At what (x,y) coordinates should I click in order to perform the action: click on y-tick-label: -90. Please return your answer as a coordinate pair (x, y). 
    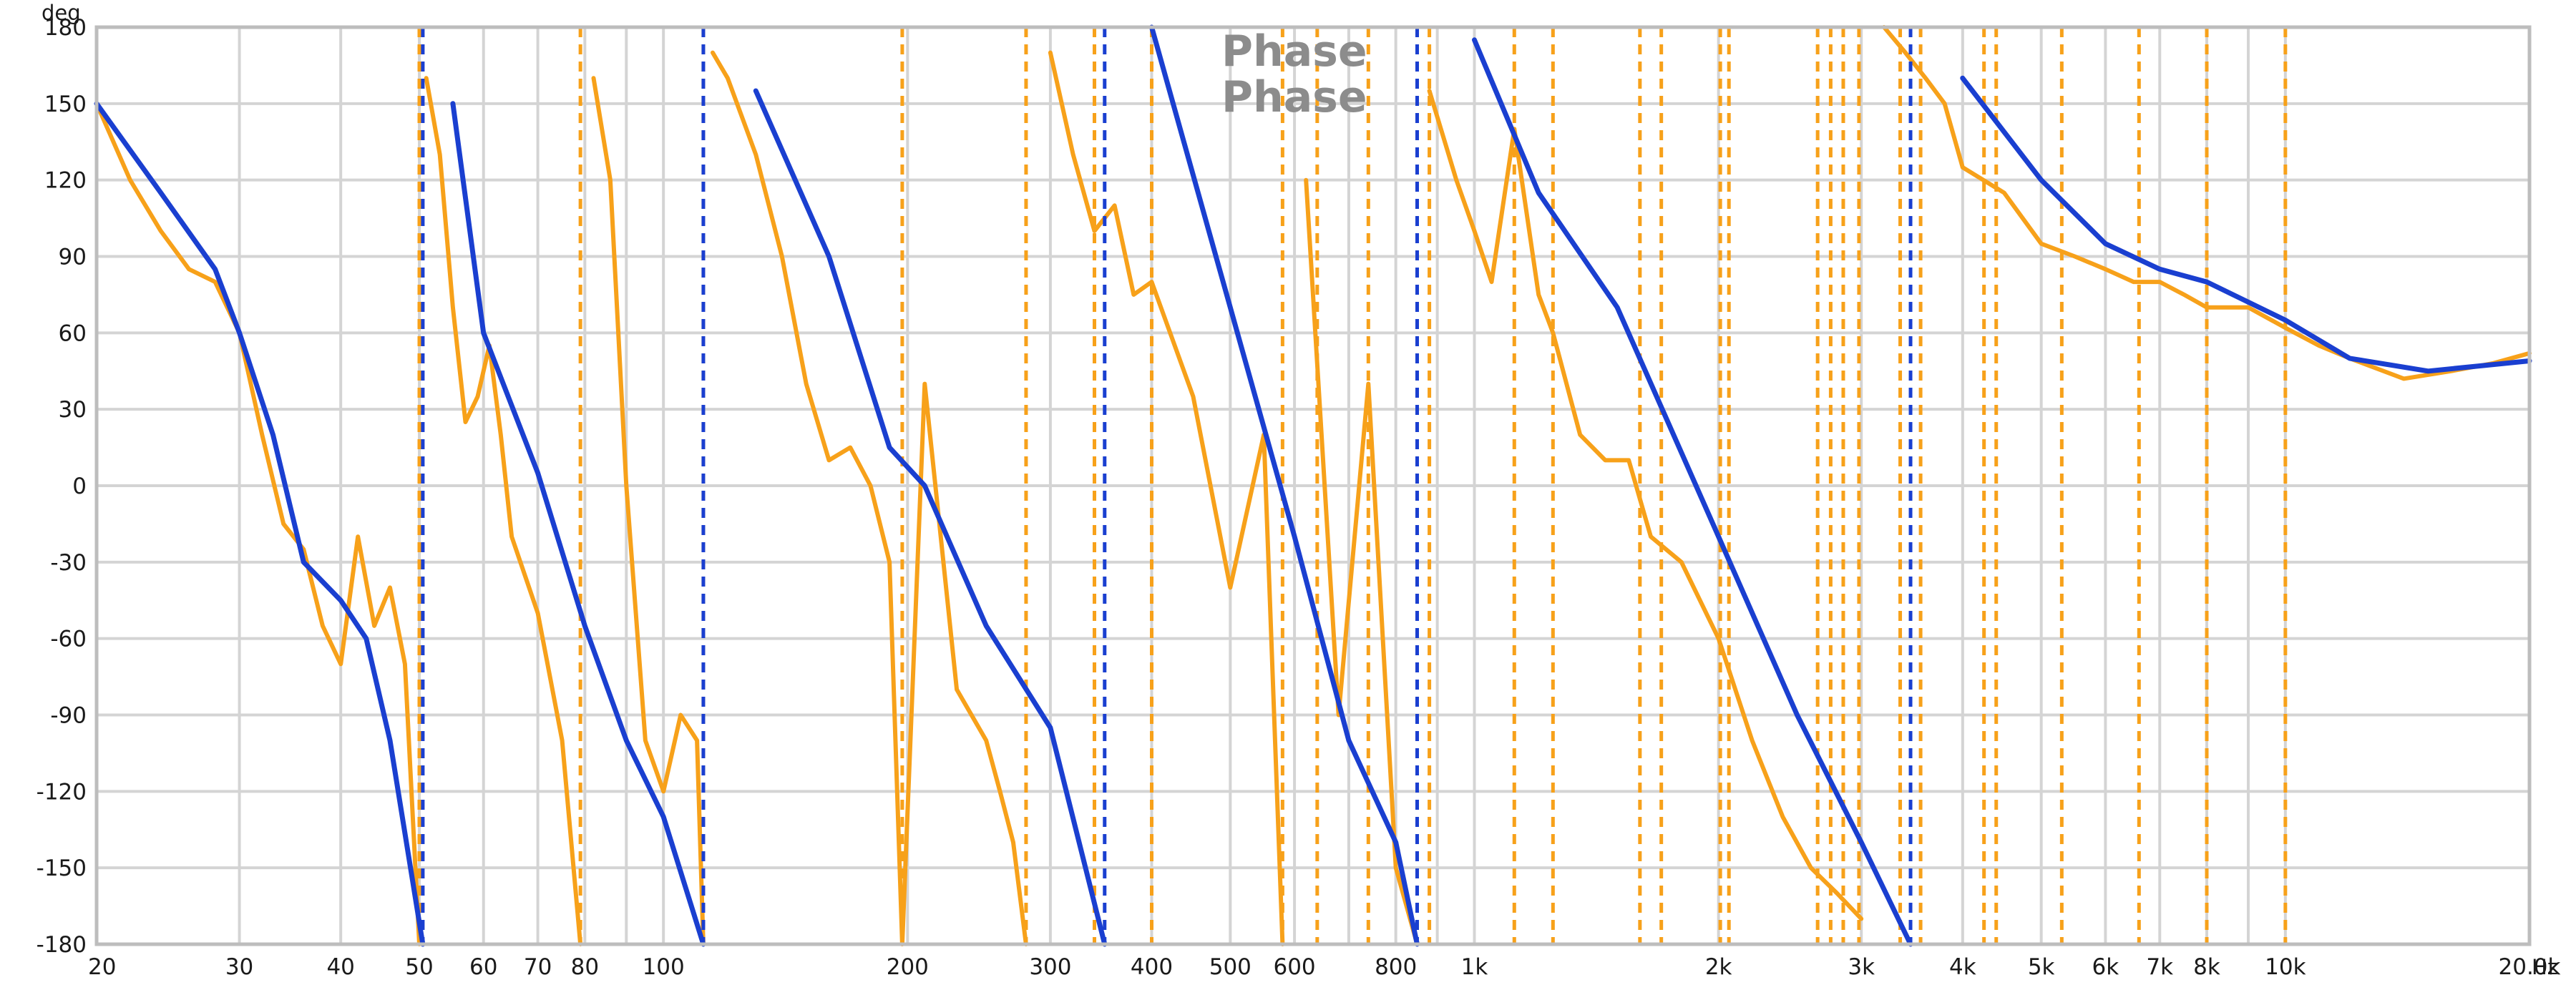
    Looking at the image, I should click on (68, 716).